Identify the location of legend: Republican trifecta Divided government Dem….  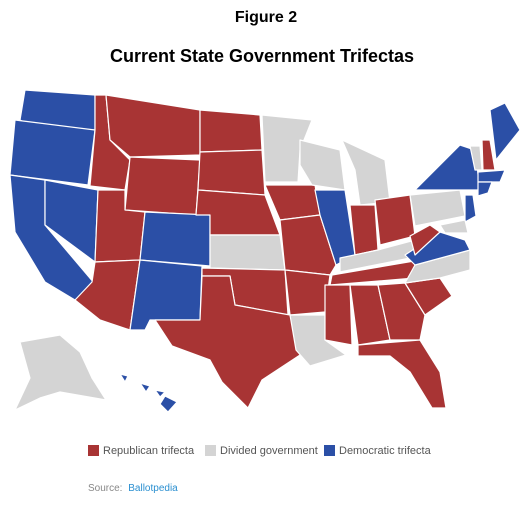
(260, 451).